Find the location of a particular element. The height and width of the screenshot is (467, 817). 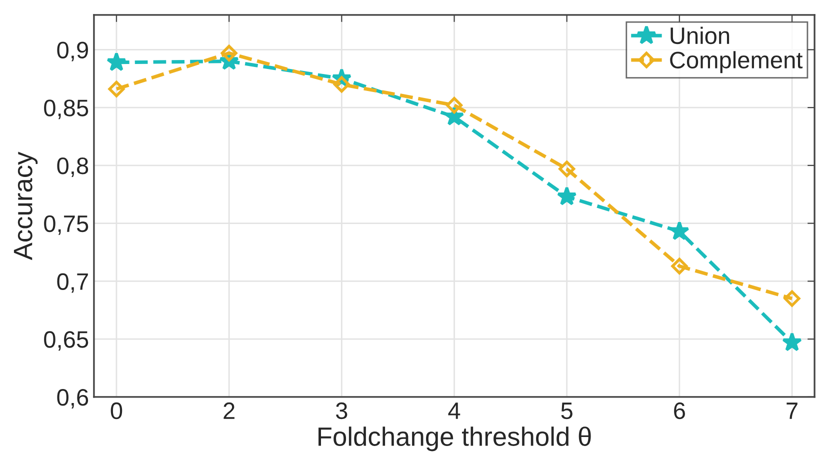

y-tick-label: 0,9 is located at coordinates (72, 52).